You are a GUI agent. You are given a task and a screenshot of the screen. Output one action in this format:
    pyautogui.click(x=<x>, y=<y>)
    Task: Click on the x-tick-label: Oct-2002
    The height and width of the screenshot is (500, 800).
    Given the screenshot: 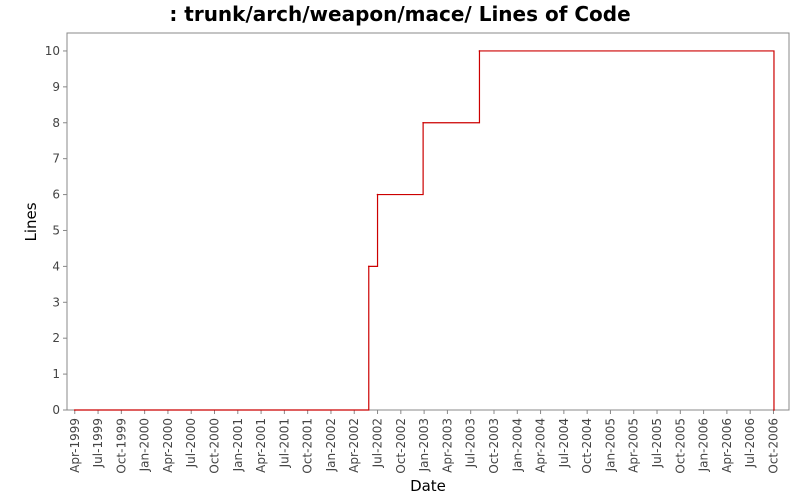 What is the action you would take?
    pyautogui.click(x=401, y=446)
    